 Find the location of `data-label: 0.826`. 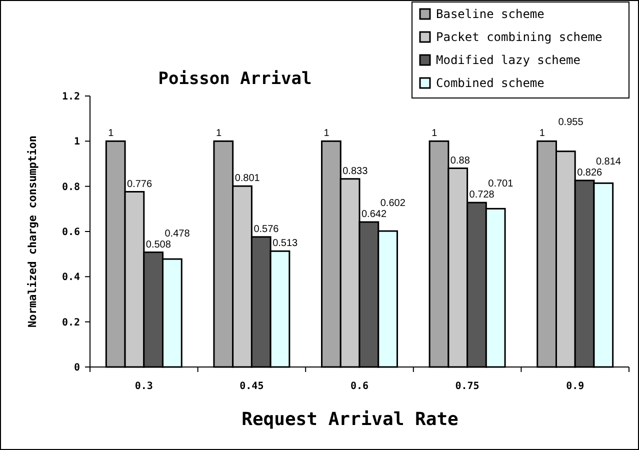

data-label: 0.826 is located at coordinates (590, 172).